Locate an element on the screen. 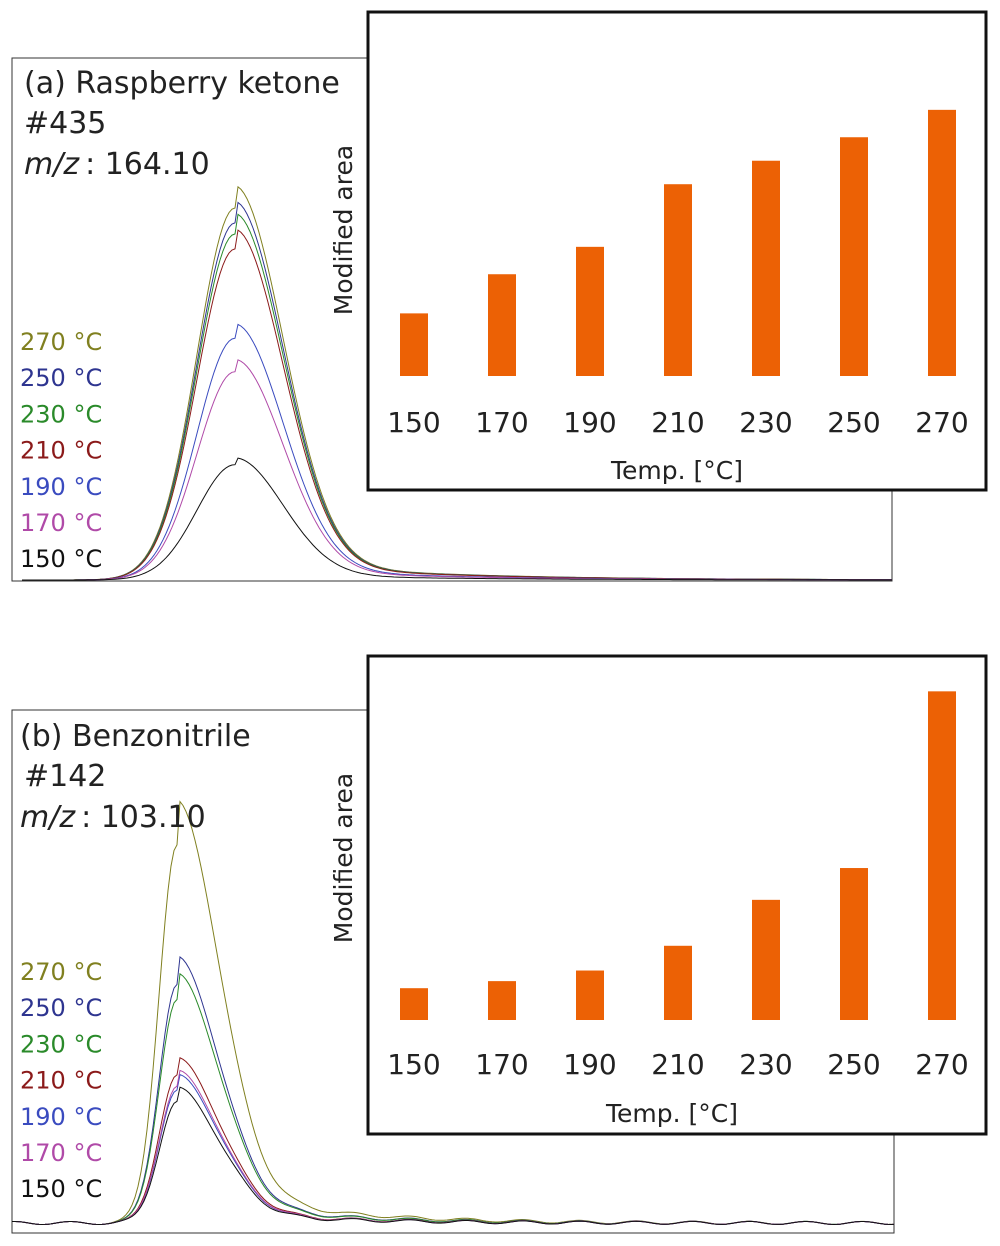  mz-value: : 103.10 is located at coordinates (143, 817).